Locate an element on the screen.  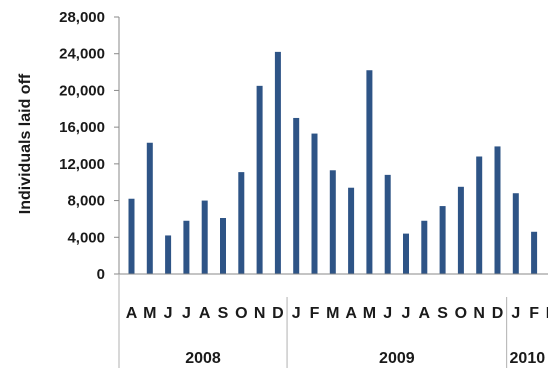
y-tick-label: 20,000 is located at coordinates (82, 90).